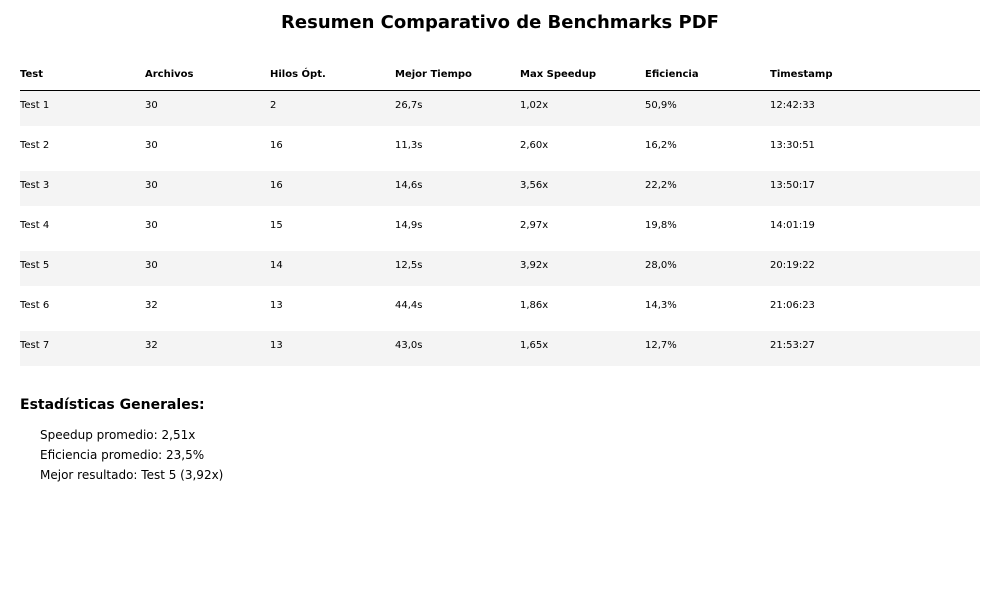  I want to click on table-cell: 14,6s, so click(409, 185).